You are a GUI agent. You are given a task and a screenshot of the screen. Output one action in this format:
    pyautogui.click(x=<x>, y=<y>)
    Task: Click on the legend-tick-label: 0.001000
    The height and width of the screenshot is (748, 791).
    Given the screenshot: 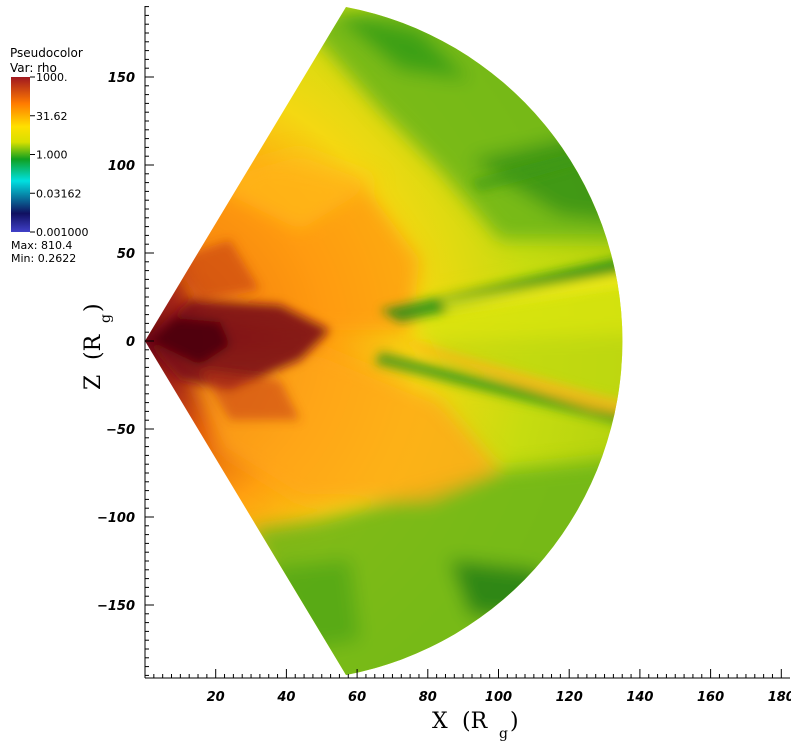 What is the action you would take?
    pyautogui.click(x=62, y=232)
    